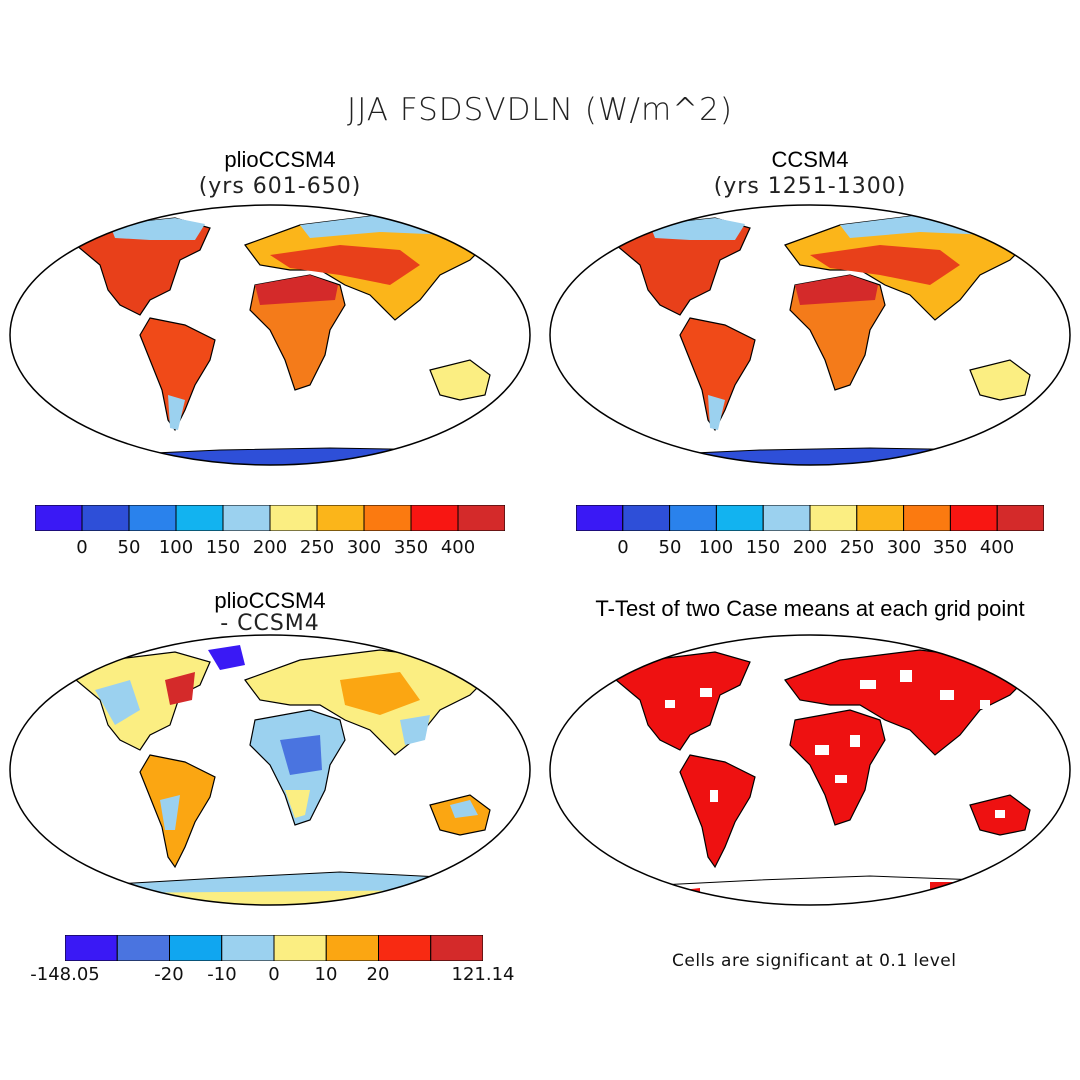  Describe the element at coordinates (270, 623) in the screenshot. I see `panel-3-subtitle: - CCSM4` at that location.